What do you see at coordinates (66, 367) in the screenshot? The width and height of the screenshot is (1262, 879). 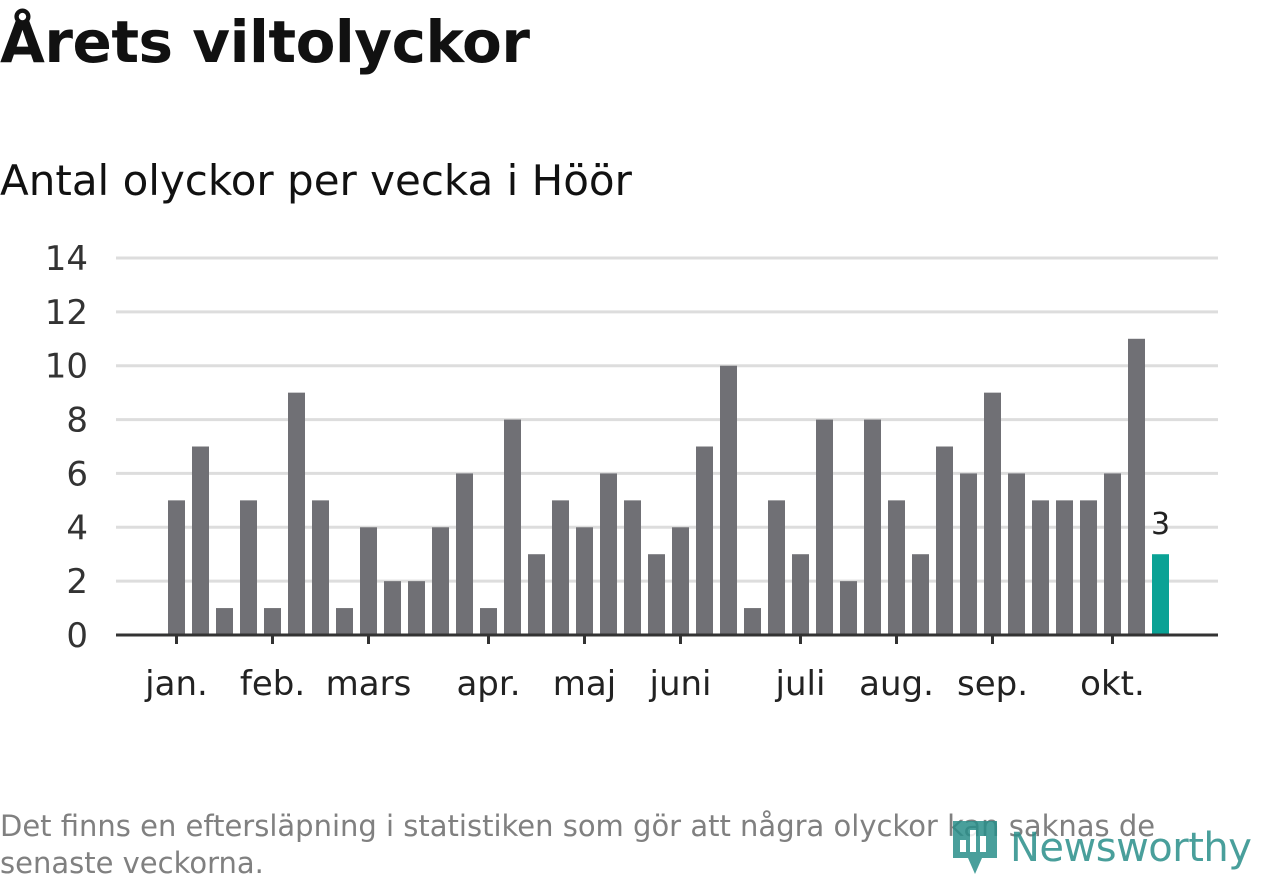 I see `y-tick-label-10: 10` at bounding box center [66, 367].